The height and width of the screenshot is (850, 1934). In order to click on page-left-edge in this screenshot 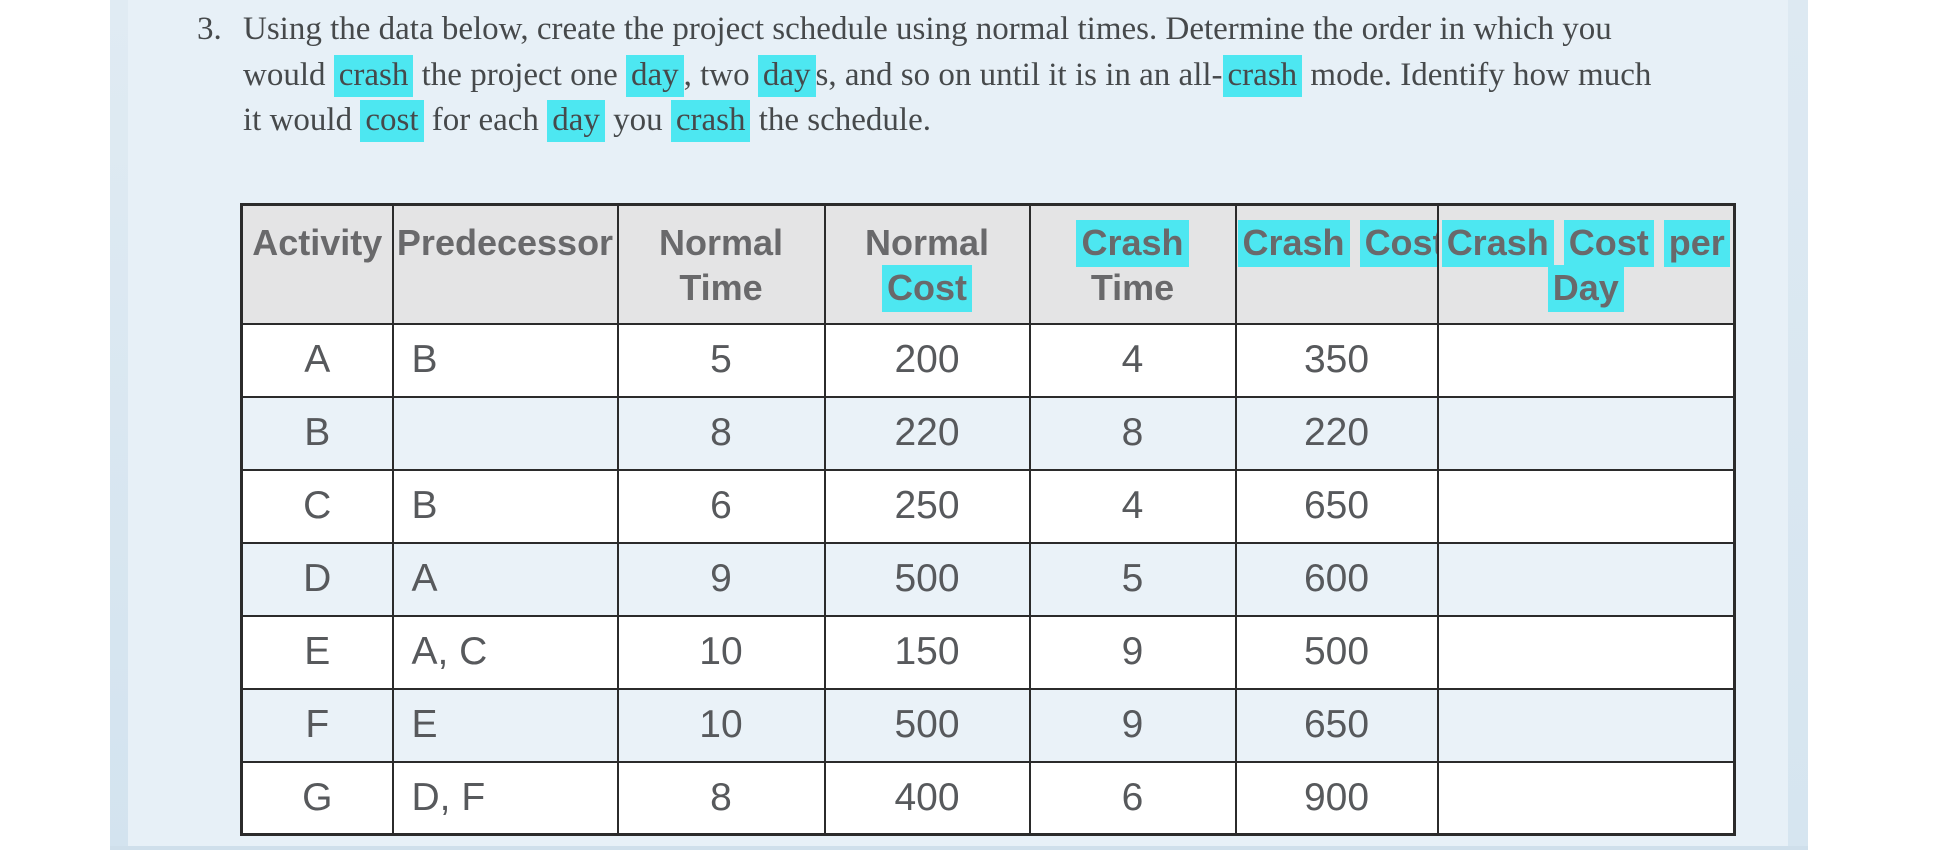, I will do `click(119, 425)`.